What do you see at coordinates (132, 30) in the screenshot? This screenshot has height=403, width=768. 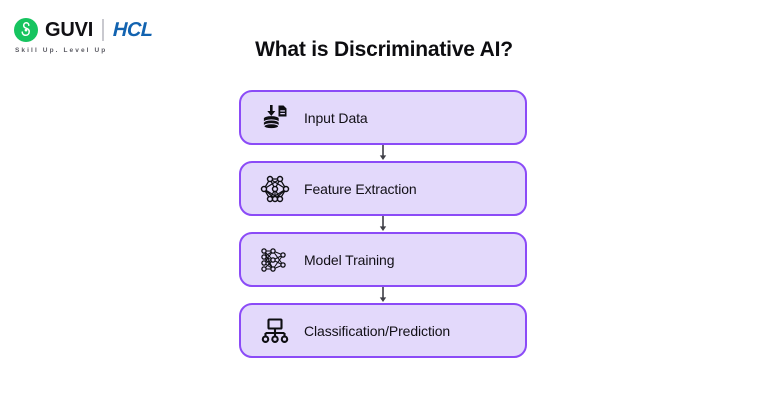 I see `hcl-wordmark: HCL` at bounding box center [132, 30].